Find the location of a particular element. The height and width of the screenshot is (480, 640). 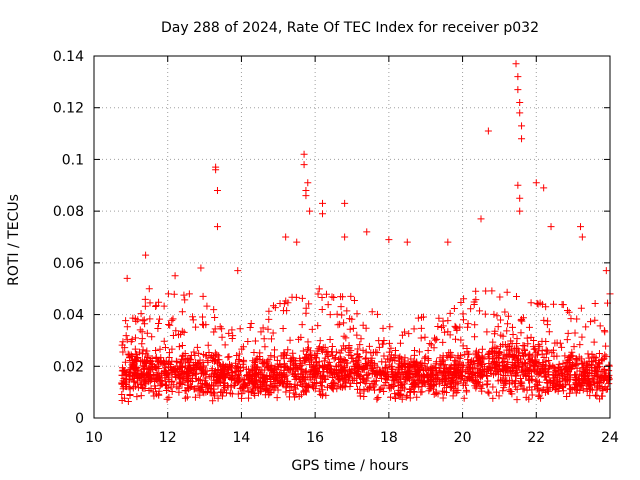

y-tick-label: 0.14 is located at coordinates (68, 57).